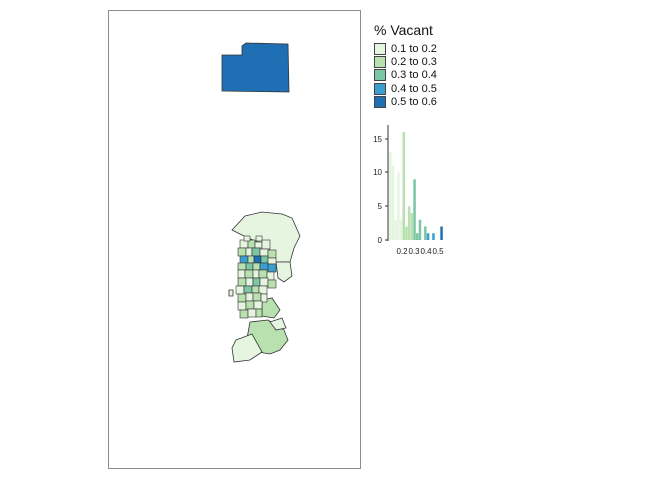 This screenshot has width=672, height=480. I want to click on legend-label: 0.4 to 0.5, so click(414, 88).